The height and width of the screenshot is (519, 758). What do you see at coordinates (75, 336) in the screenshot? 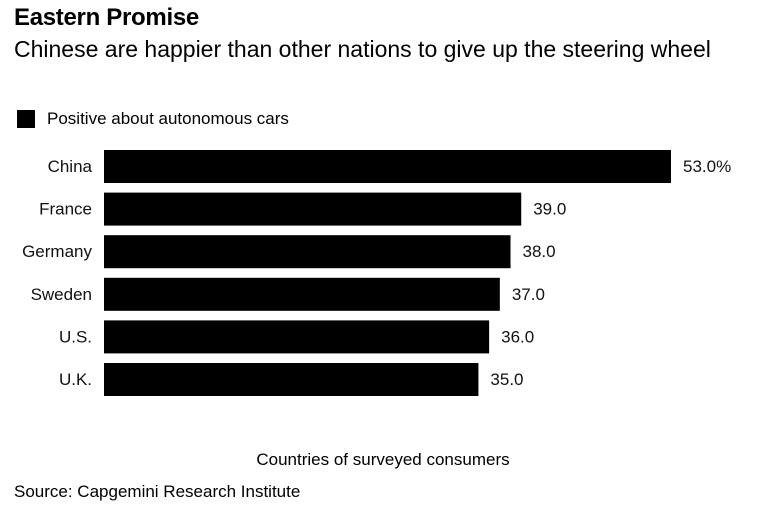
I see `category-label: U.S.` at bounding box center [75, 336].